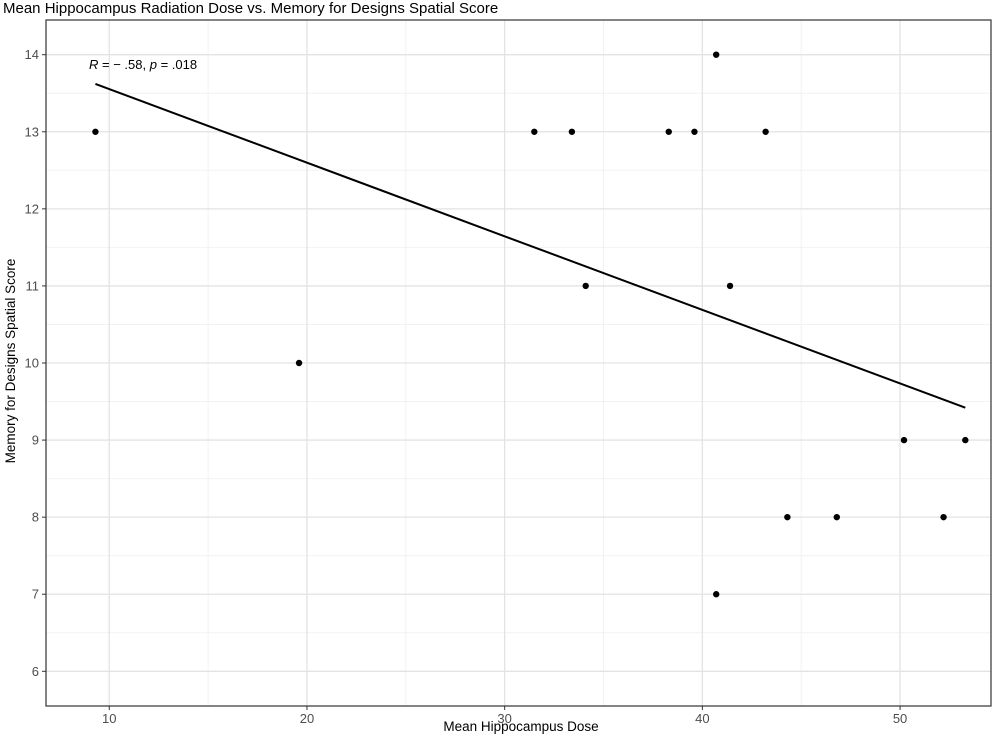 The image size is (1000, 737). What do you see at coordinates (32, 363) in the screenshot?
I see `y-tick-label: 10` at bounding box center [32, 363].